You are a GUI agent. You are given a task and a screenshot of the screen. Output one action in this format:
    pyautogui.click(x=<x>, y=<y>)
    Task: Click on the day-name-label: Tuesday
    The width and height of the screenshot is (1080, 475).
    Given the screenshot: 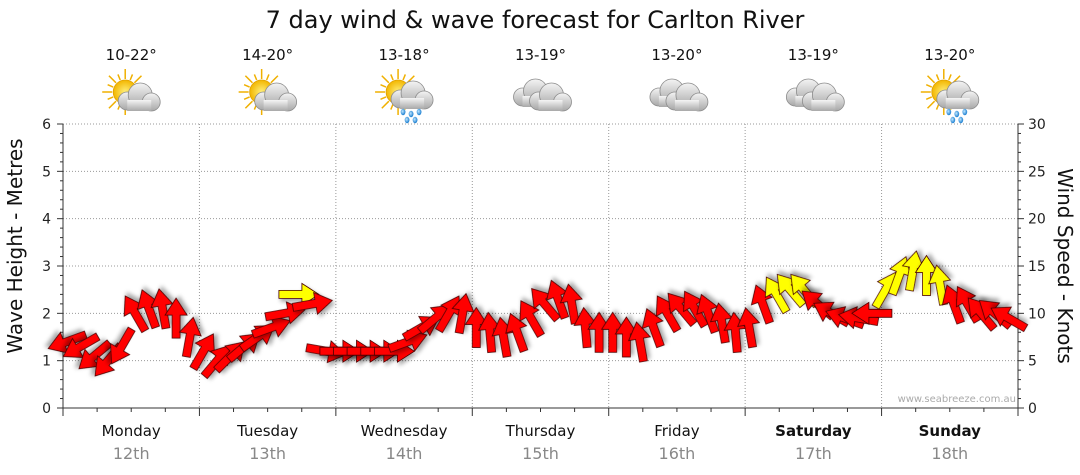 What is the action you would take?
    pyautogui.click(x=267, y=431)
    